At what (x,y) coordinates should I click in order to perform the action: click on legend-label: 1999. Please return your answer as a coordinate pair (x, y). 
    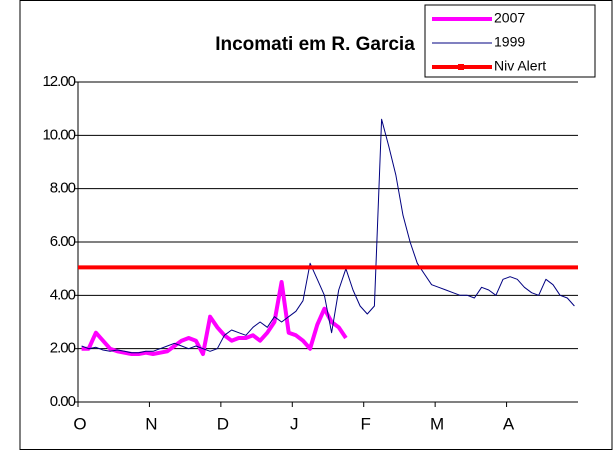
    Looking at the image, I should click on (509, 42).